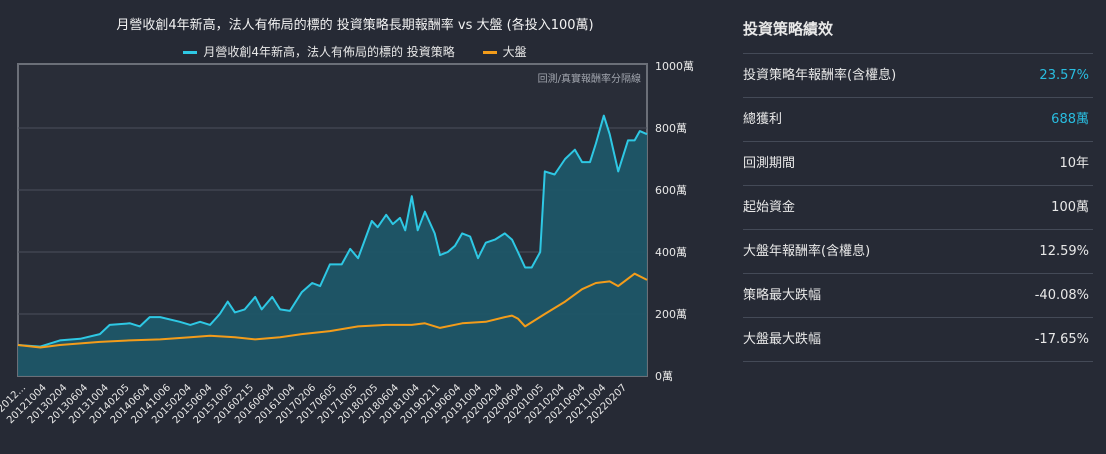 The height and width of the screenshot is (454, 1106). I want to click on chart-legend: 月營收創4年新高，法人有佈局的標的 投資策略 大盤, so click(355, 51).